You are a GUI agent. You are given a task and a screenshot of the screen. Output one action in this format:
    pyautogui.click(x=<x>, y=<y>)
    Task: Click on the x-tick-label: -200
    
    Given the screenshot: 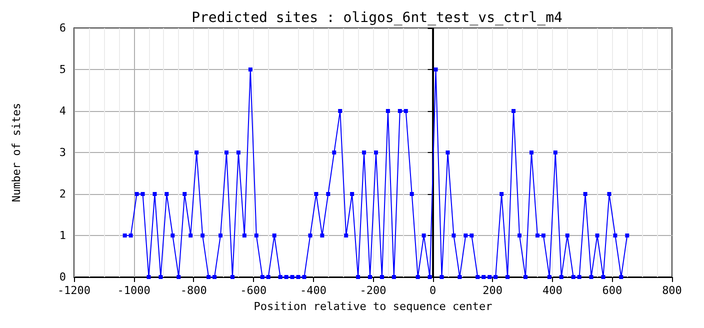 What is the action you would take?
    pyautogui.click(x=373, y=290)
    